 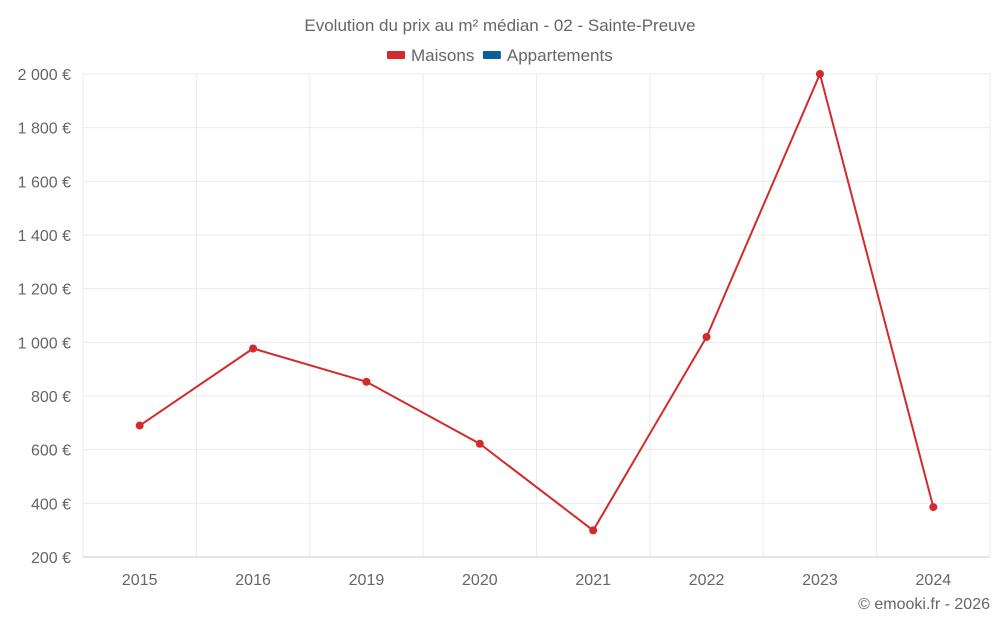 I want to click on x-tick-label: 2021, so click(x=593, y=580).